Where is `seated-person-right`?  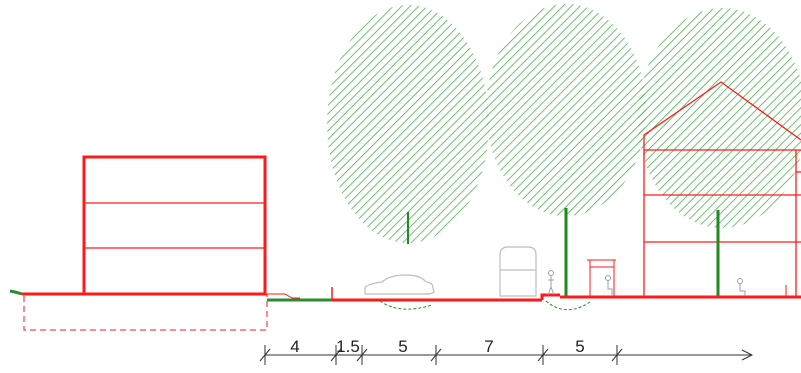
seated-person-right is located at coordinates (741, 287).